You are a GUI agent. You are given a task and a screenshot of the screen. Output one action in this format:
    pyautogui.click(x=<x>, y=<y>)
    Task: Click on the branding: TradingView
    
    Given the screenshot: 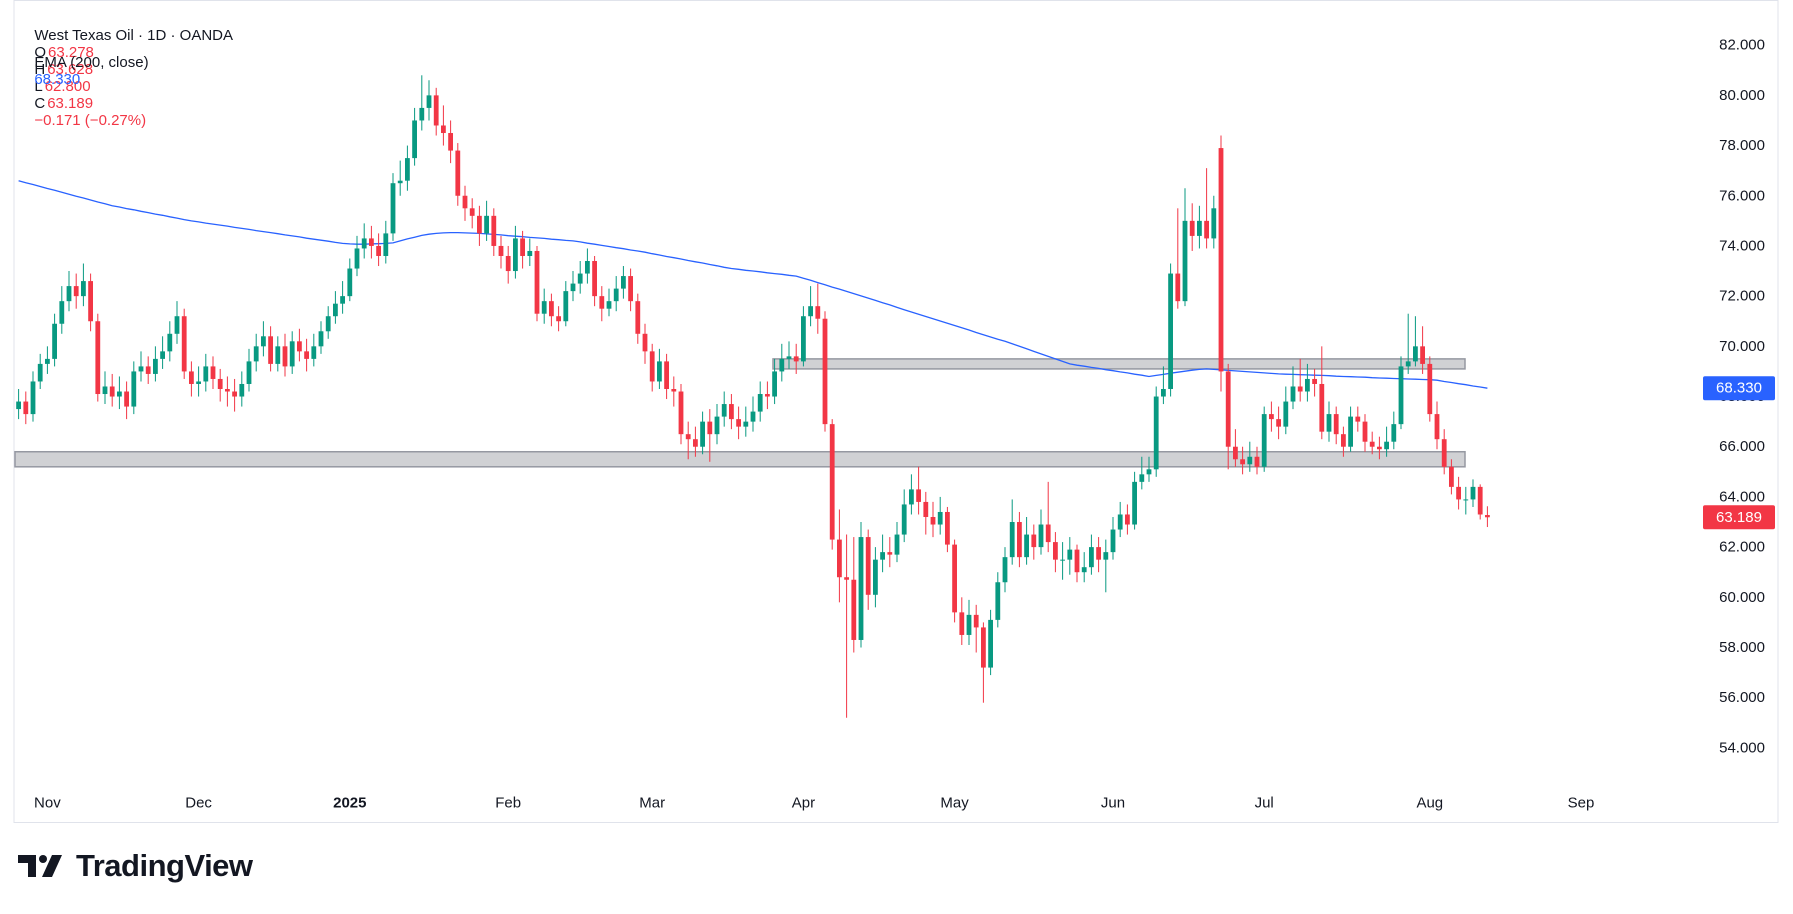 What is the action you would take?
    pyautogui.click(x=135, y=866)
    